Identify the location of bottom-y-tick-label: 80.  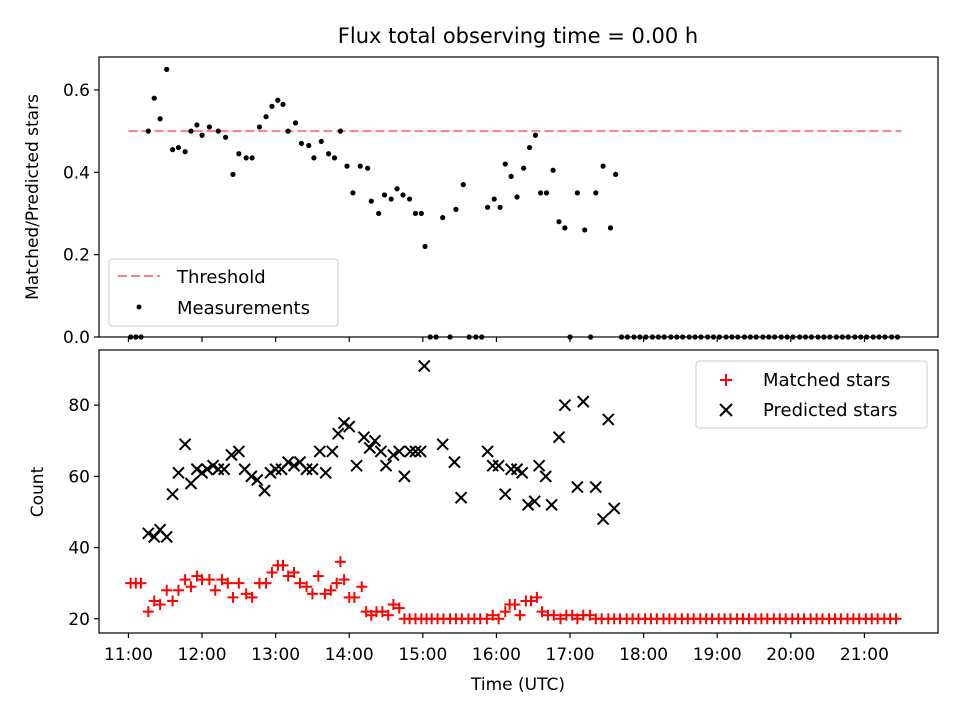
(79, 406).